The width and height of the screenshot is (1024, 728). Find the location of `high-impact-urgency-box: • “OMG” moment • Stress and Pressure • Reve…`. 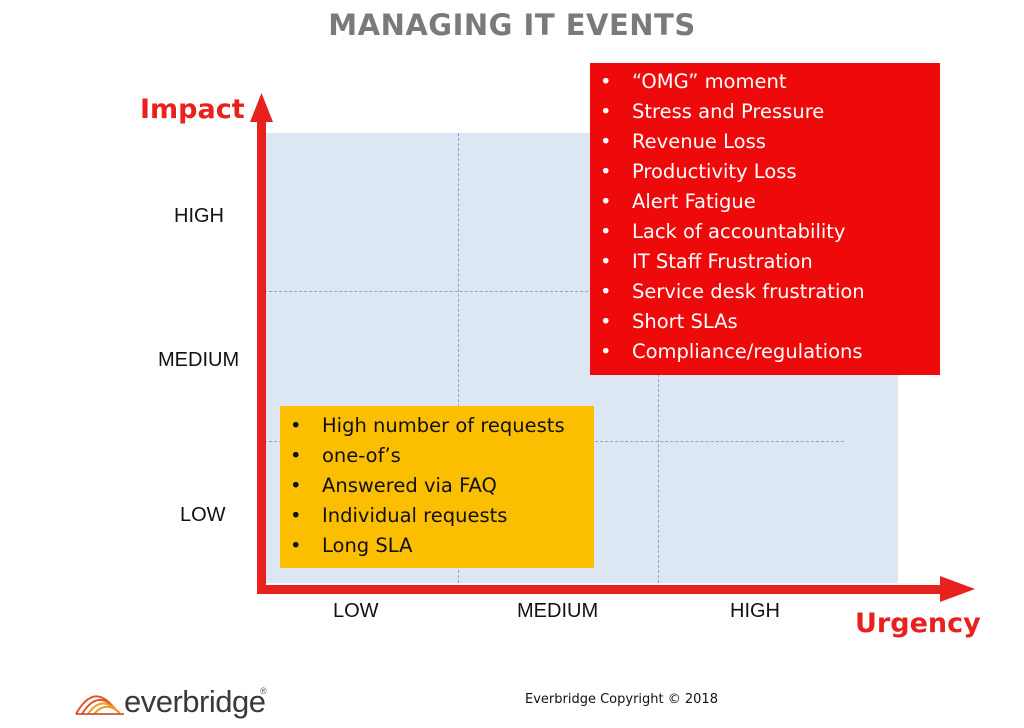

high-impact-urgency-box: • “OMG” moment • Stress and Pressure • Reve… is located at coordinates (765, 219).